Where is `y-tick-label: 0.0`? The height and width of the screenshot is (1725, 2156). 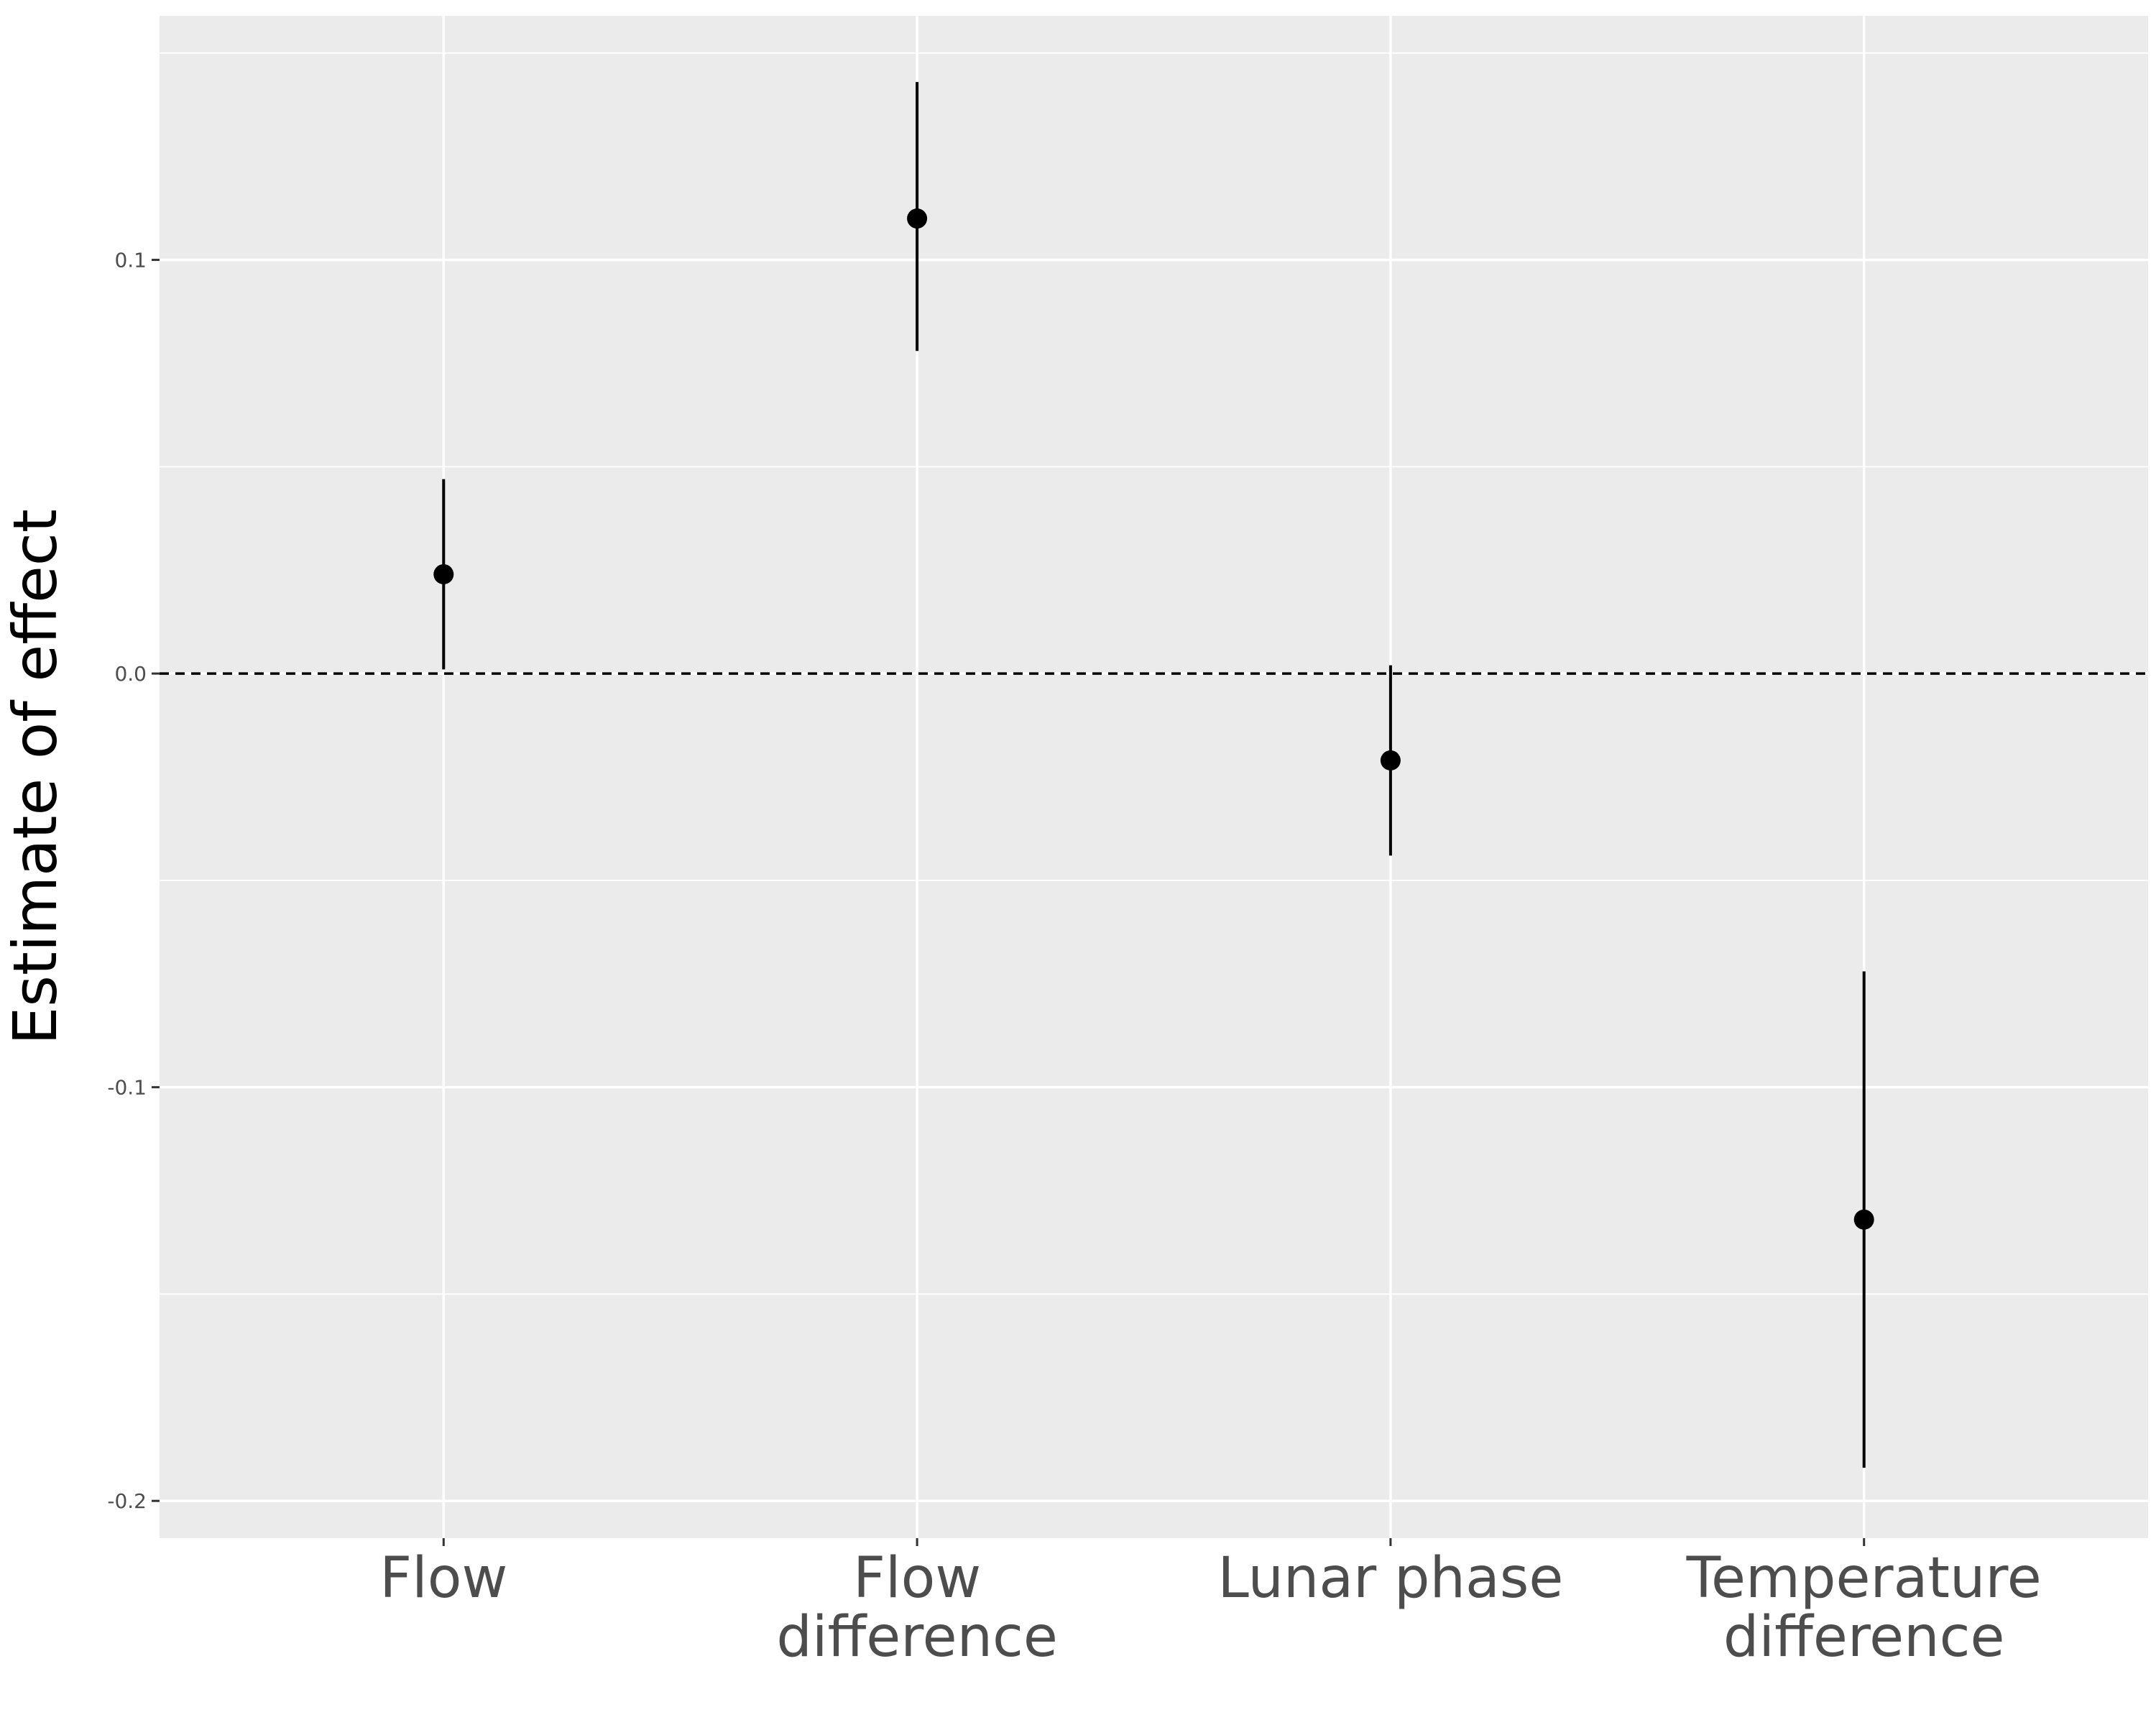
y-tick-label: 0.0 is located at coordinates (130, 674).